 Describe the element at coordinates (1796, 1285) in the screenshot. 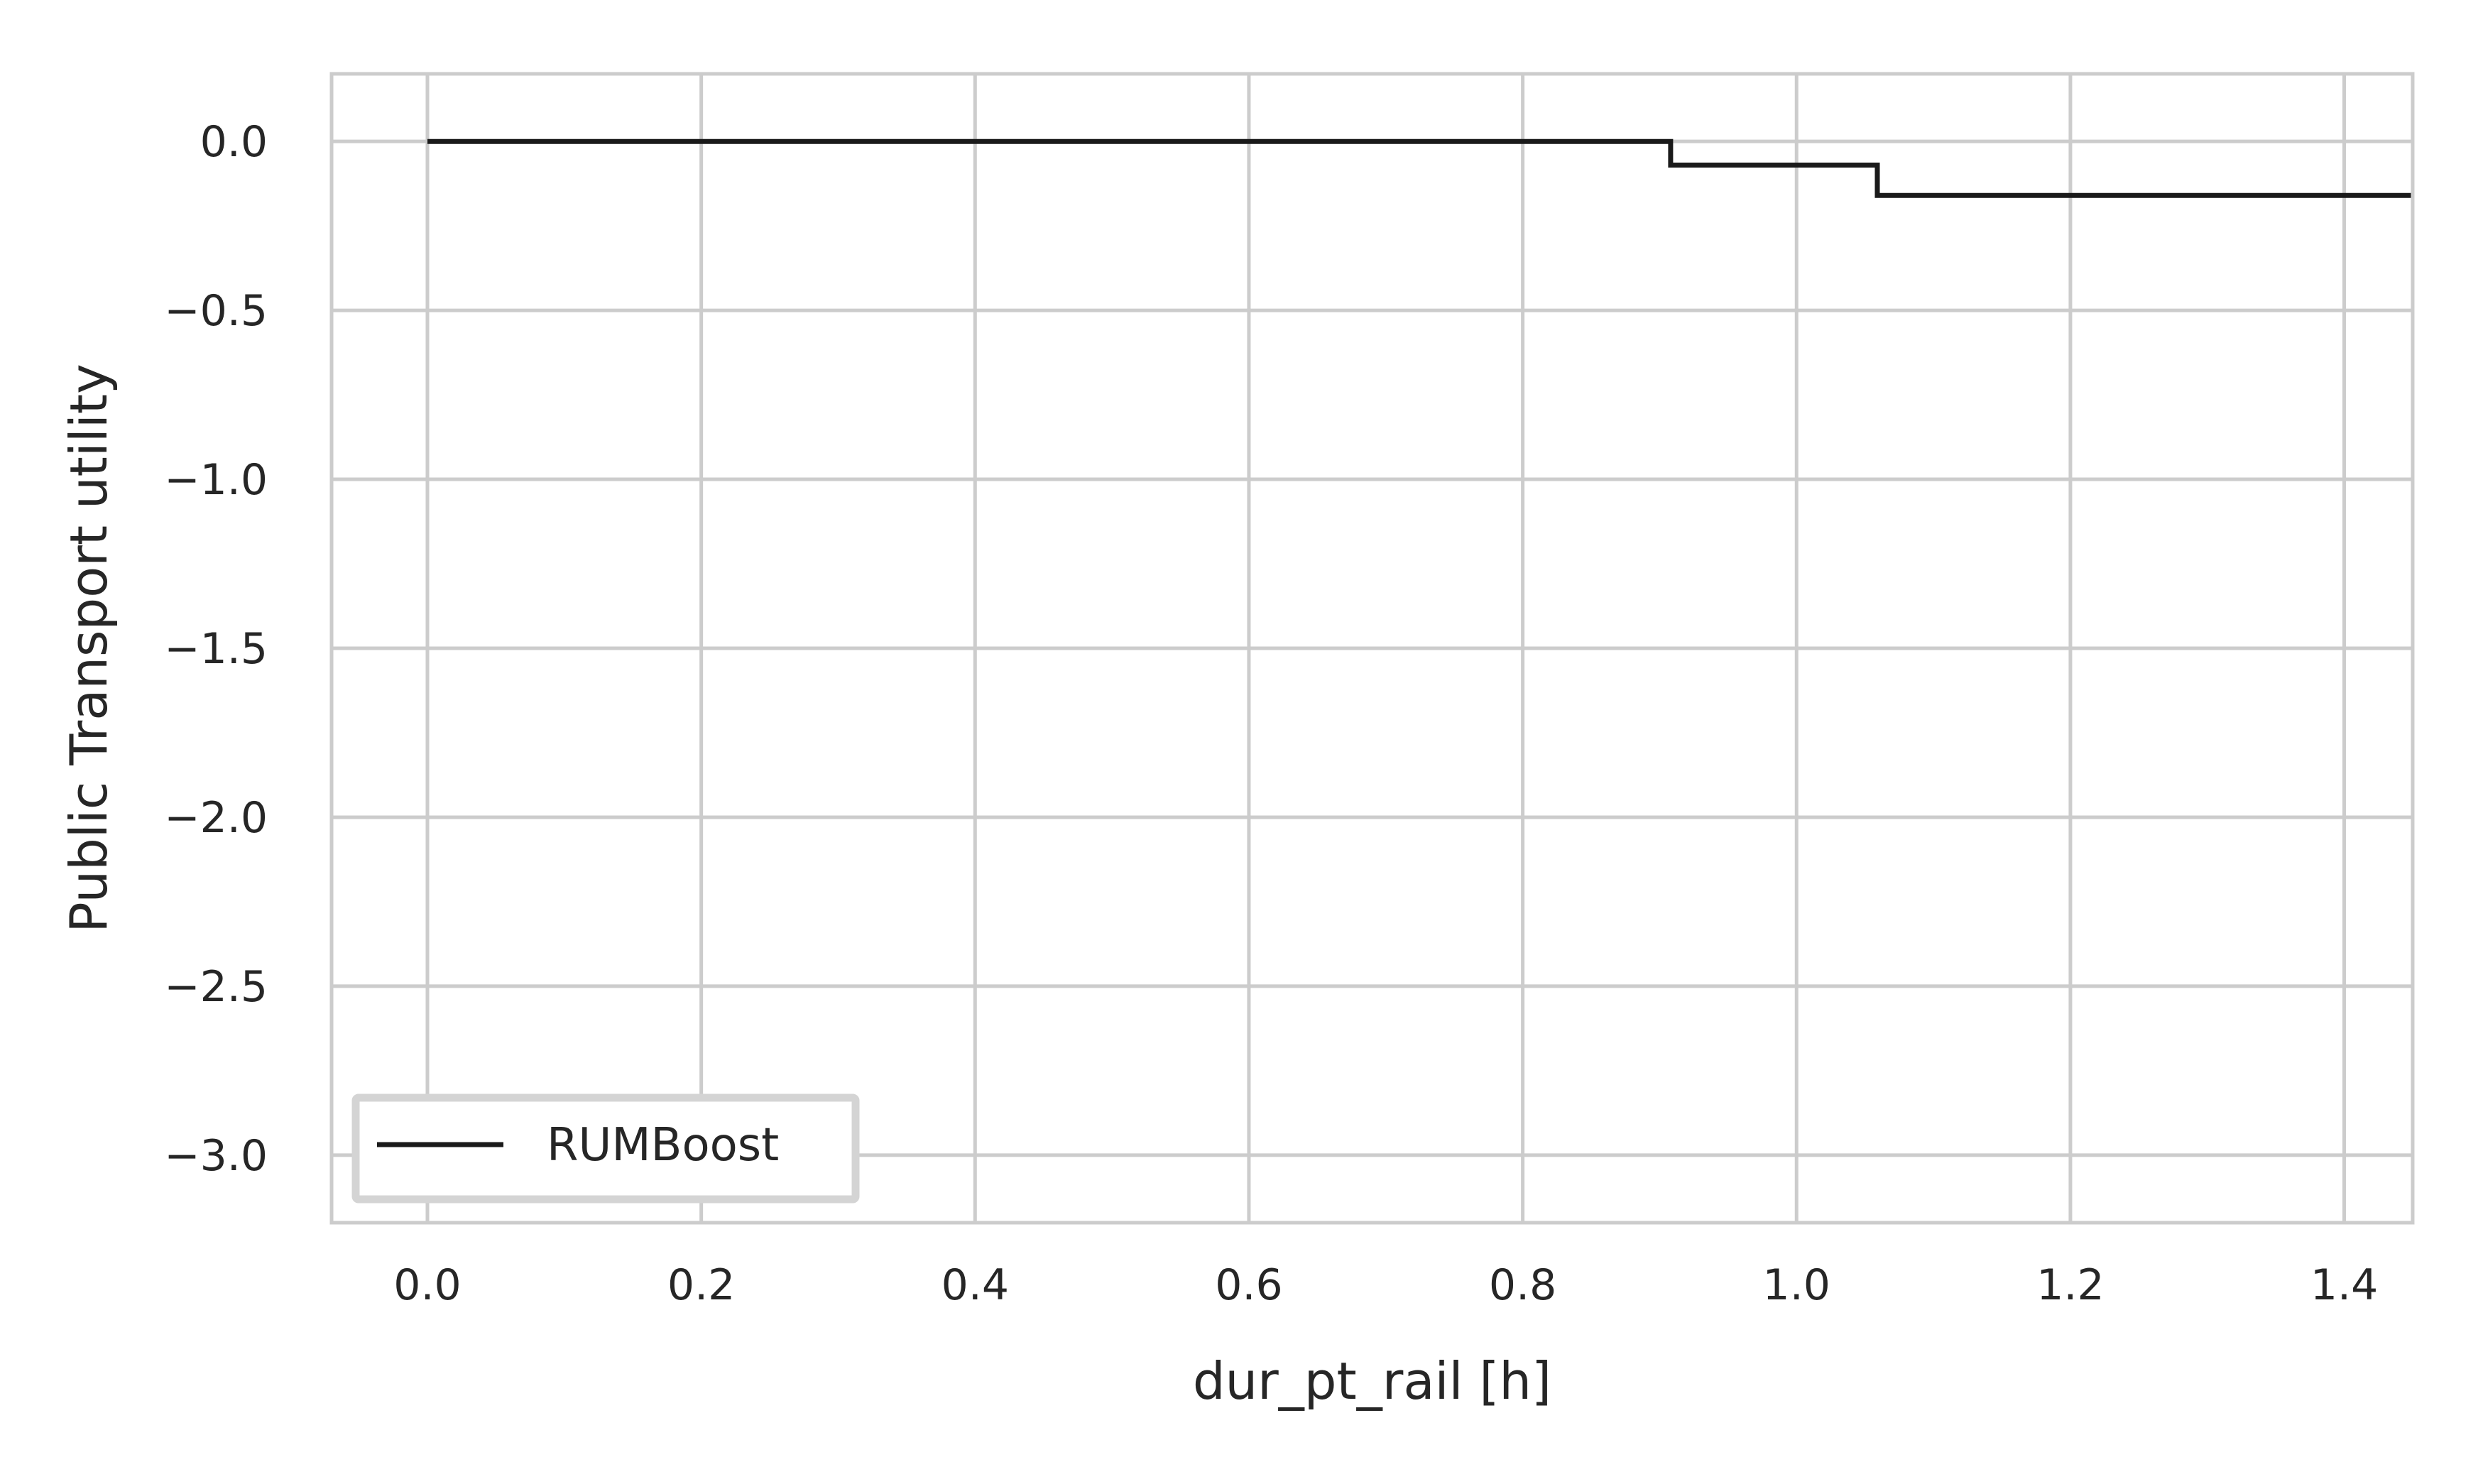

I see `x-tick-label: 1.0` at that location.